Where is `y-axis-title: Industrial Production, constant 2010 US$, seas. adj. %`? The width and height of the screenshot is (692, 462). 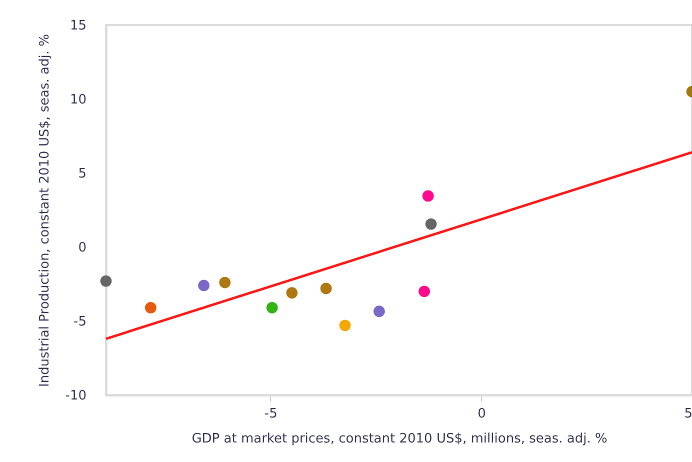 y-axis-title: Industrial Production, constant 2010 US$, seas. adj. % is located at coordinates (44, 210).